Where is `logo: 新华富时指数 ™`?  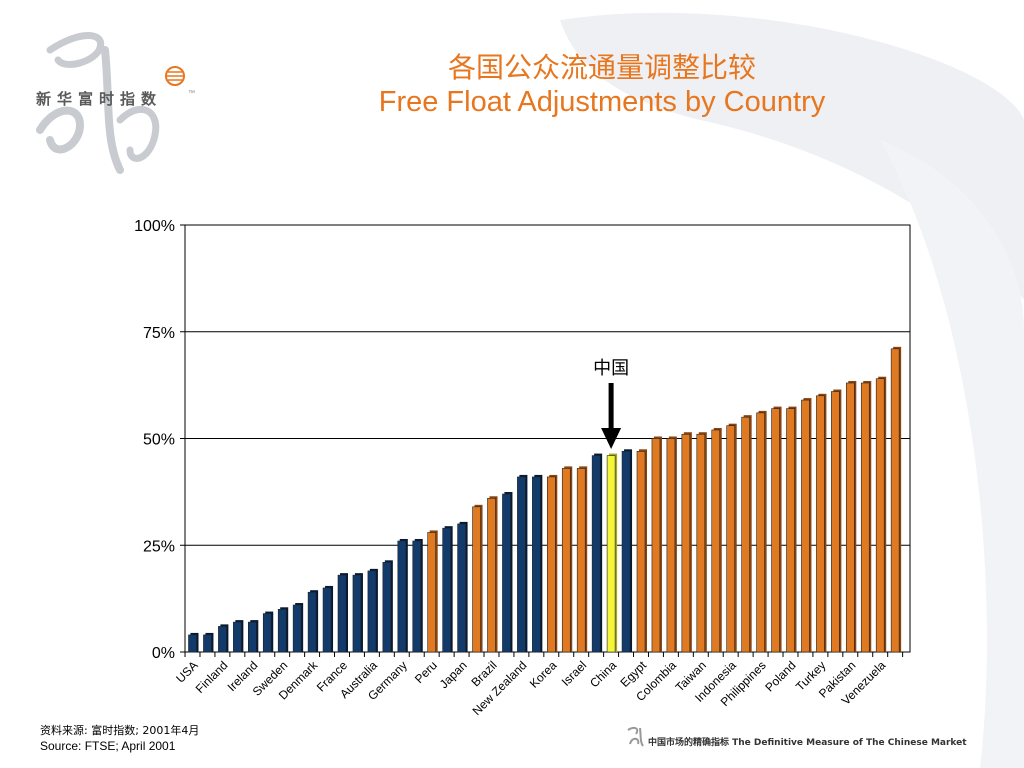
logo: 新华富时指数 ™ is located at coordinates (110, 95).